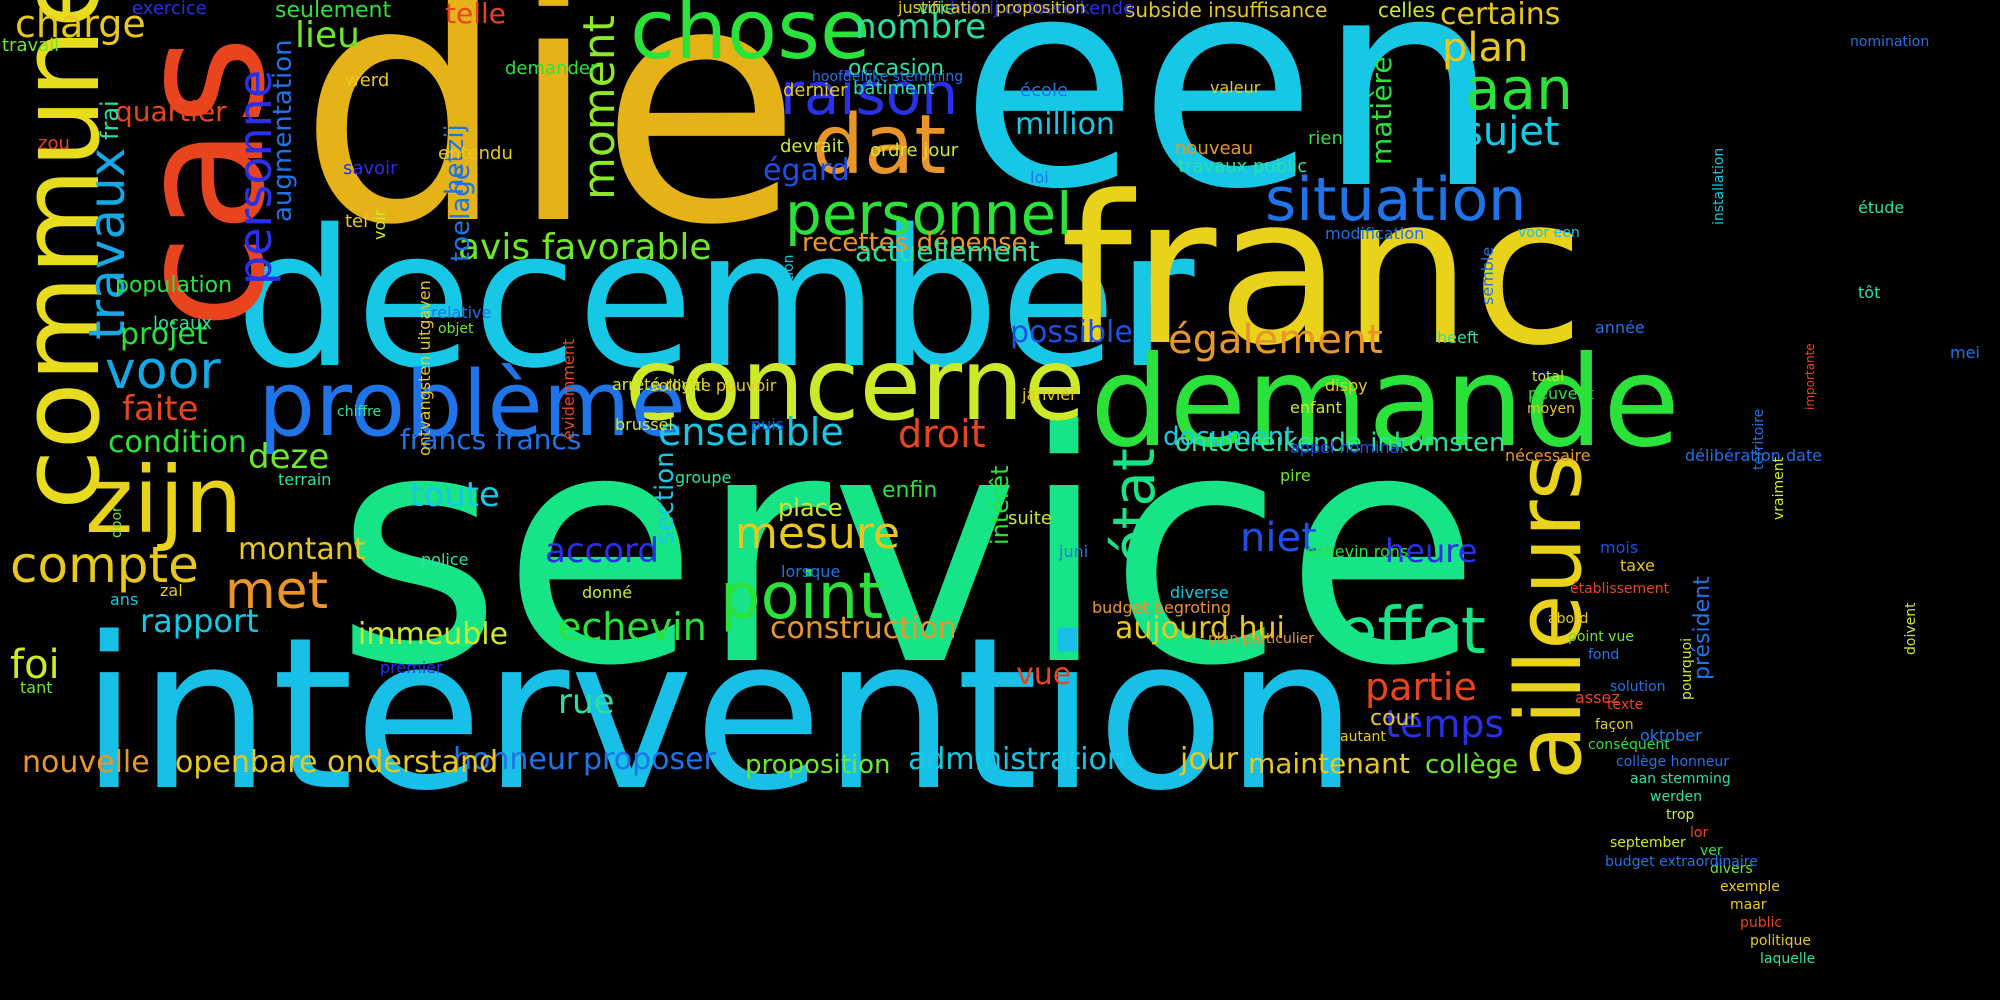 Image resolution: width=2000 pixels, height=1000 pixels. I want to click on word: lorsque, so click(811, 571).